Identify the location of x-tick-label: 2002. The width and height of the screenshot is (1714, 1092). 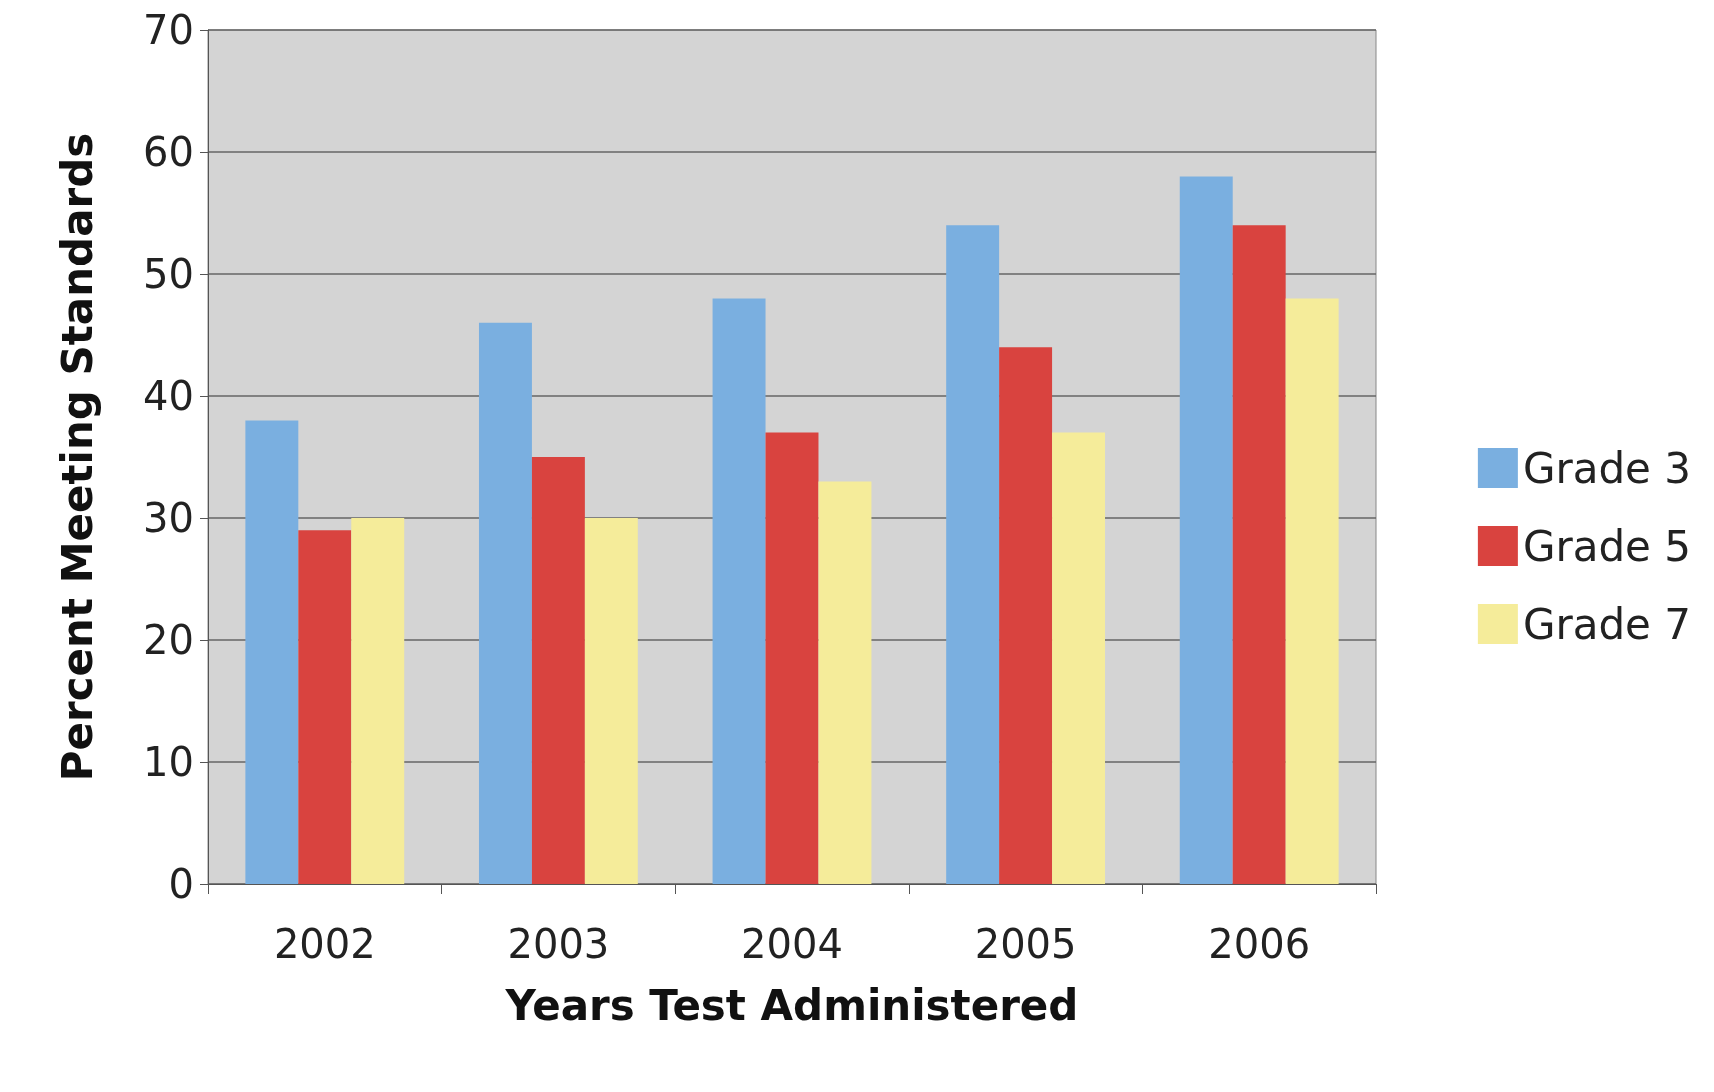
(324, 944).